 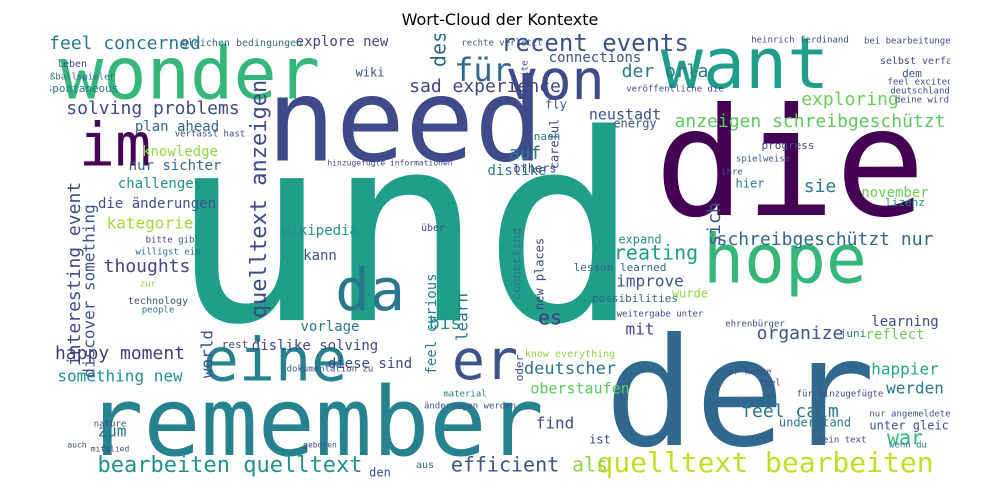 I want to click on word-39: wikipedia, so click(x=320, y=231).